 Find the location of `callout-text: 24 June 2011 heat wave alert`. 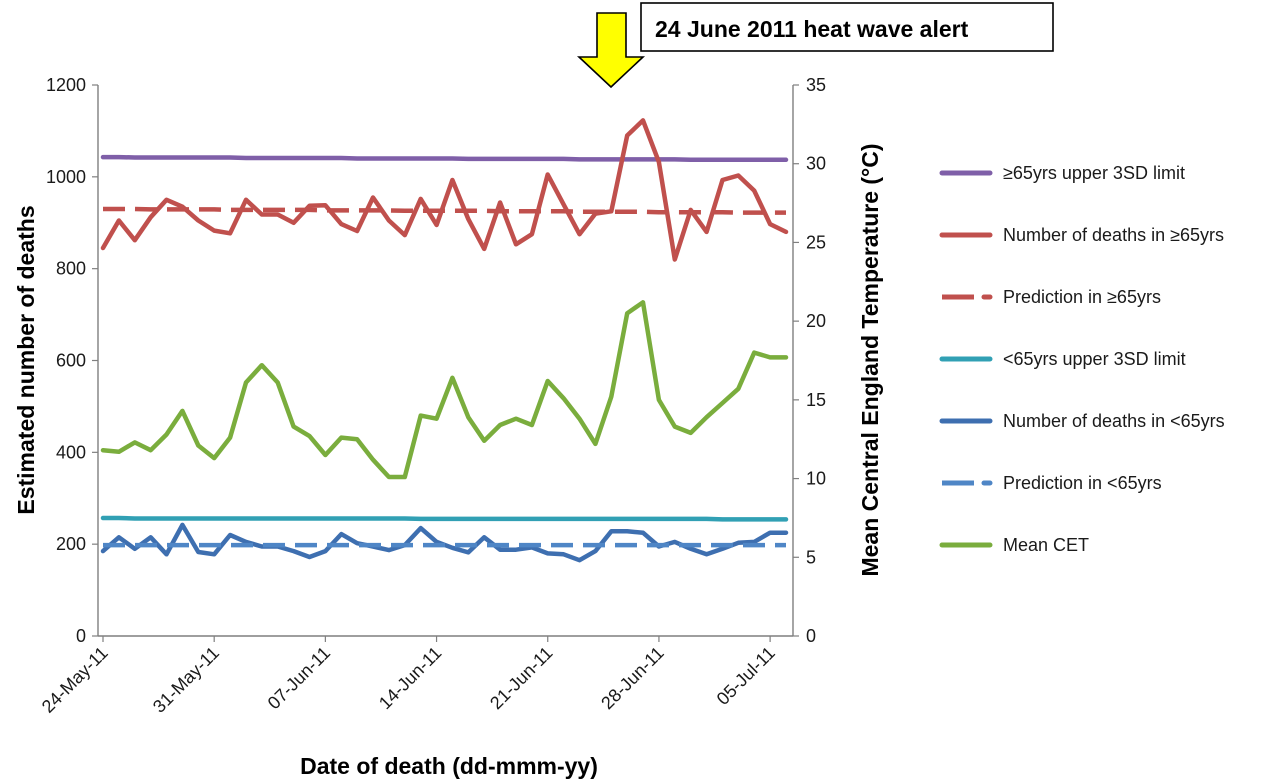

callout-text: 24 June 2011 heat wave alert is located at coordinates (812, 29).